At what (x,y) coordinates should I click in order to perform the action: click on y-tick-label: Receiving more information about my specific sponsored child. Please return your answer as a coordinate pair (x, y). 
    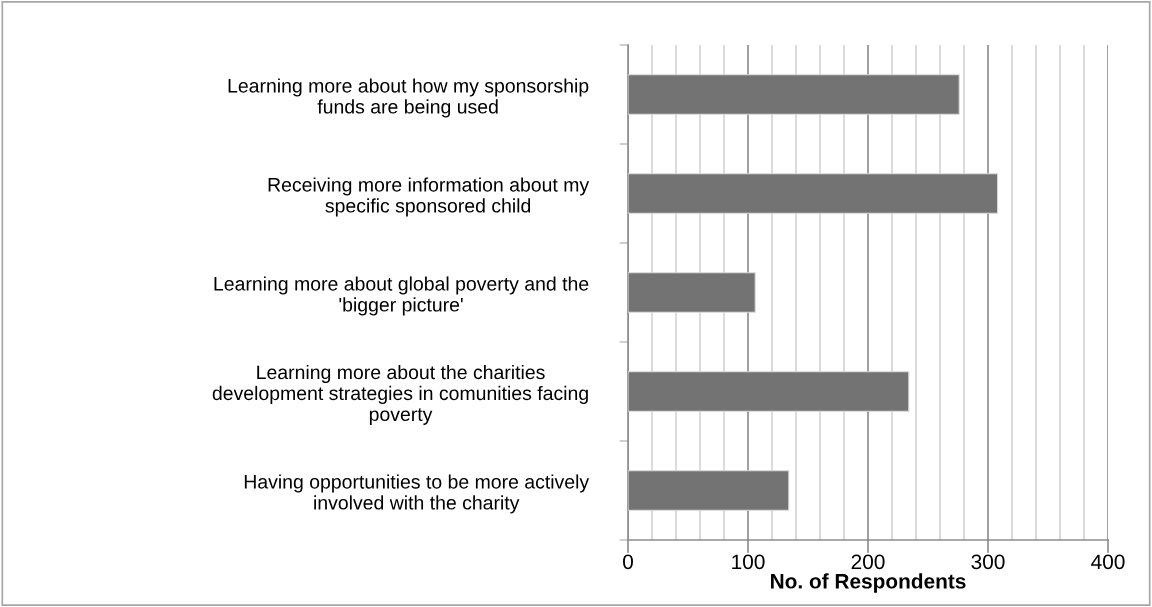
    Looking at the image, I should click on (429, 197).